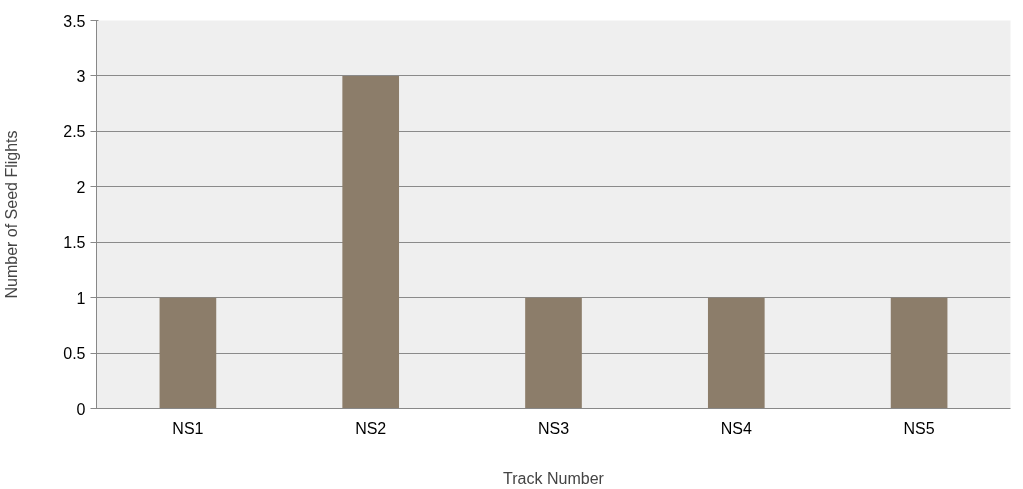 Image resolution: width=1023 pixels, height=489 pixels. Describe the element at coordinates (554, 478) in the screenshot. I see `x-axis-title: Track Number` at that location.